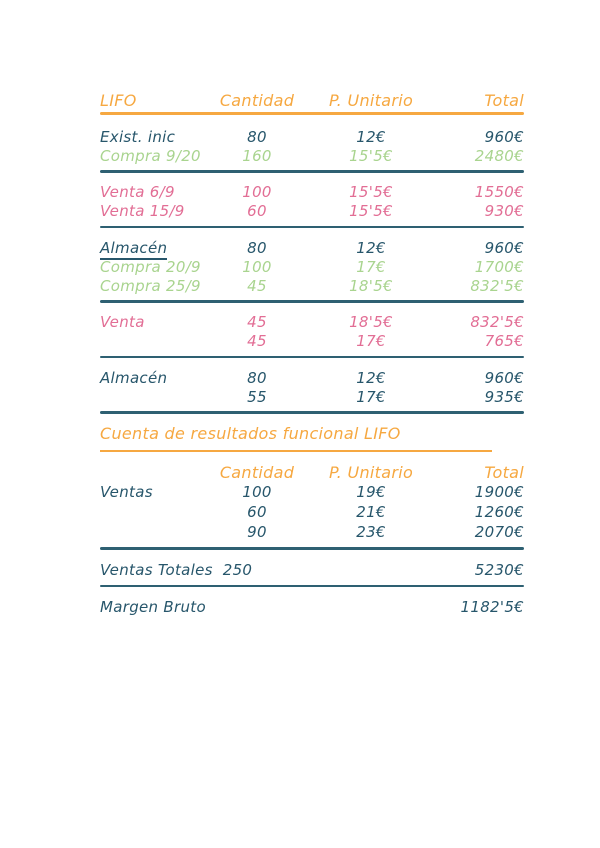 This screenshot has height=848, width=600. Describe the element at coordinates (118, 100) in the screenshot. I see `table-title: LIFO` at that location.